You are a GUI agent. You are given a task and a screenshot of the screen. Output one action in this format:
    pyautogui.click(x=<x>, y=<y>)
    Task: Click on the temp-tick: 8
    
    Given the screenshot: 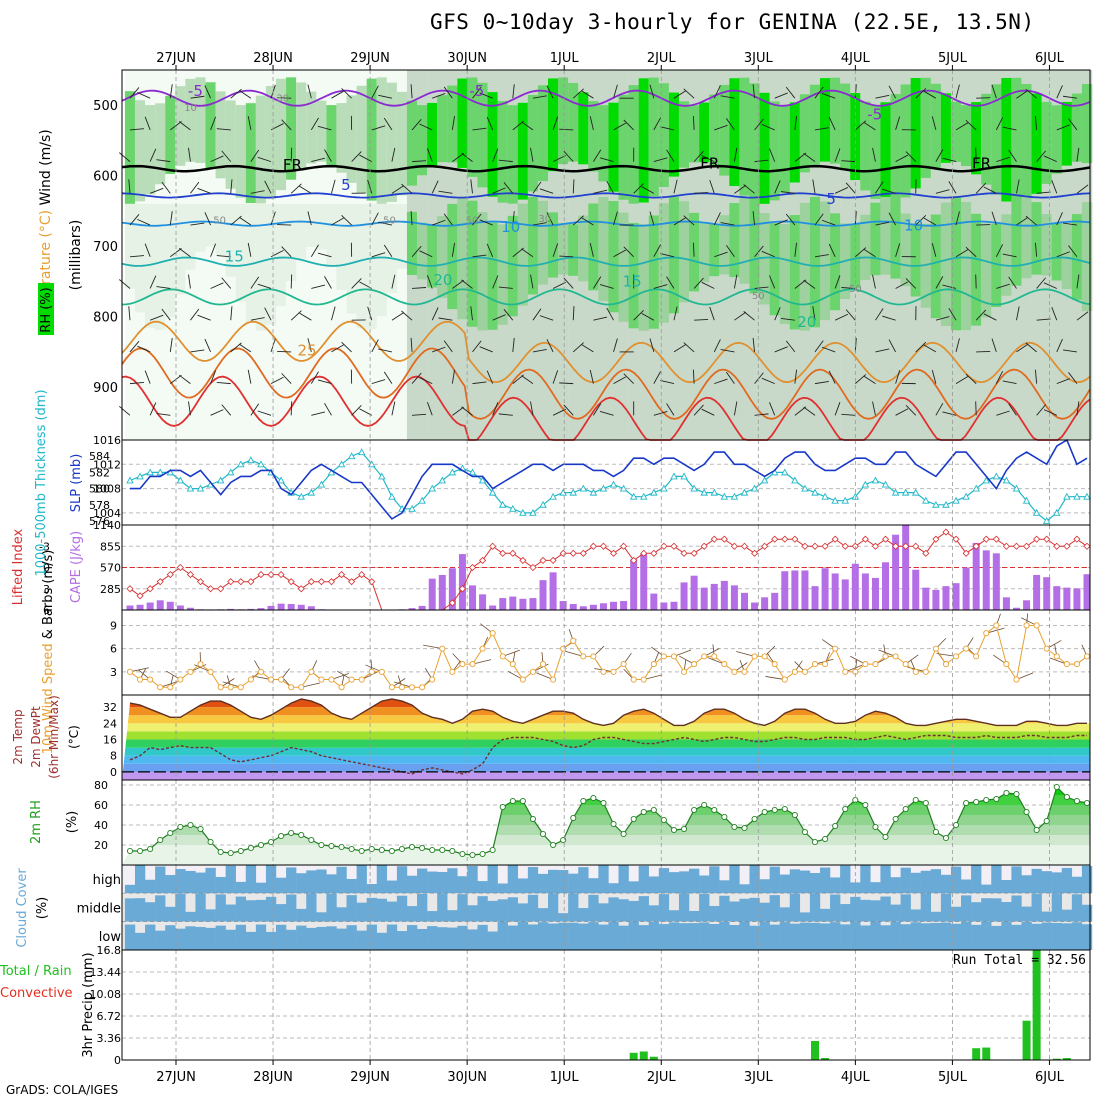 What is the action you would take?
    pyautogui.click(x=113, y=756)
    